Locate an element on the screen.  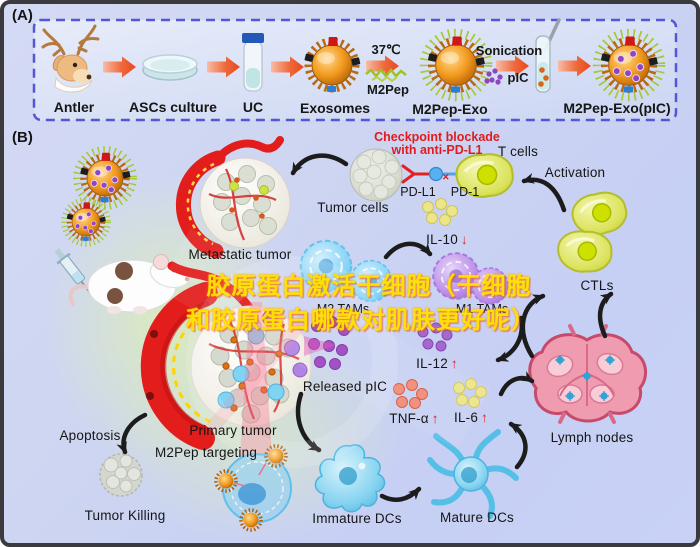
blocked-interaction-icon: ✕ is located at coordinates (446, 177).